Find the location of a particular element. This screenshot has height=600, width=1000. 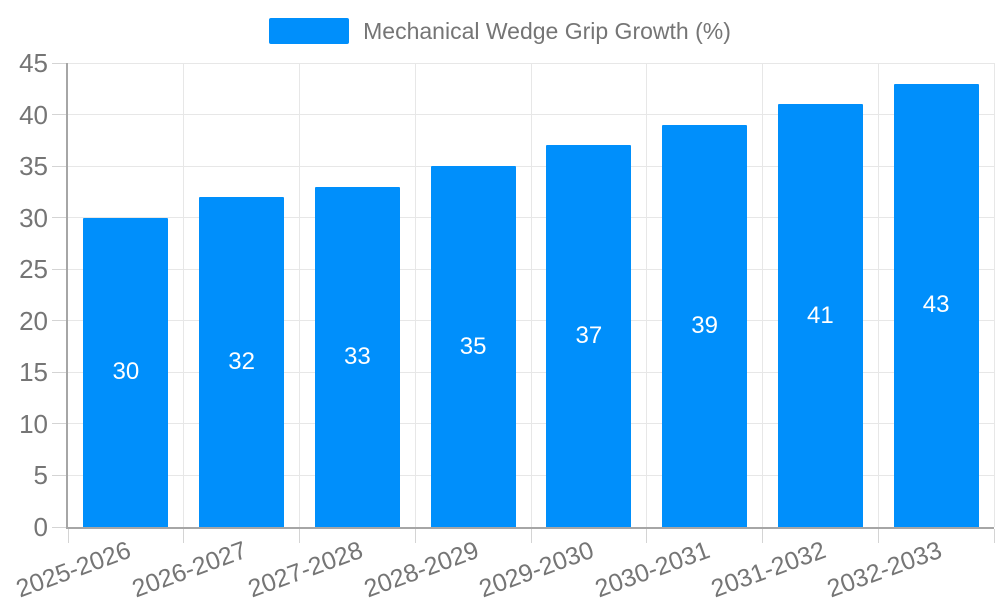

x-axis-label: 2026-2027 is located at coordinates (189, 568).